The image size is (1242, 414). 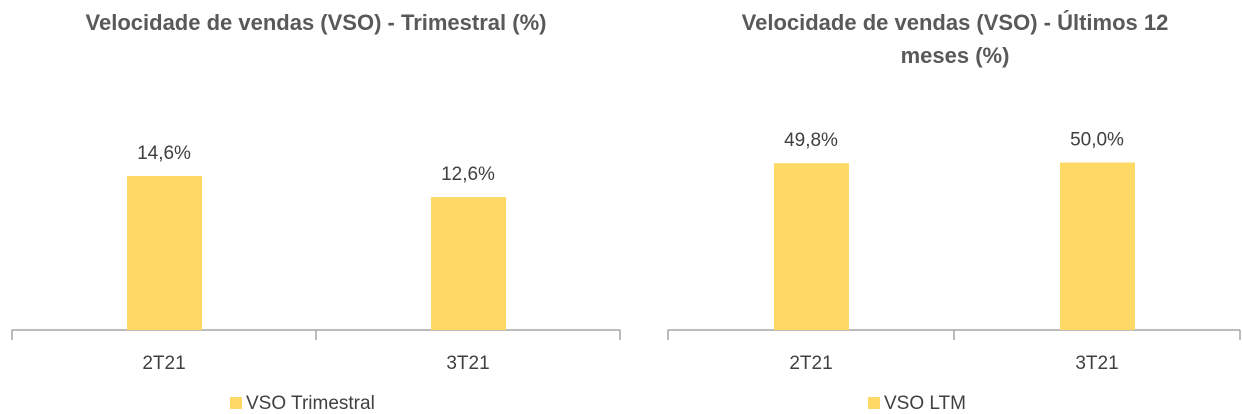 I want to click on legend-label: VSO Trimestral, so click(x=310, y=403).